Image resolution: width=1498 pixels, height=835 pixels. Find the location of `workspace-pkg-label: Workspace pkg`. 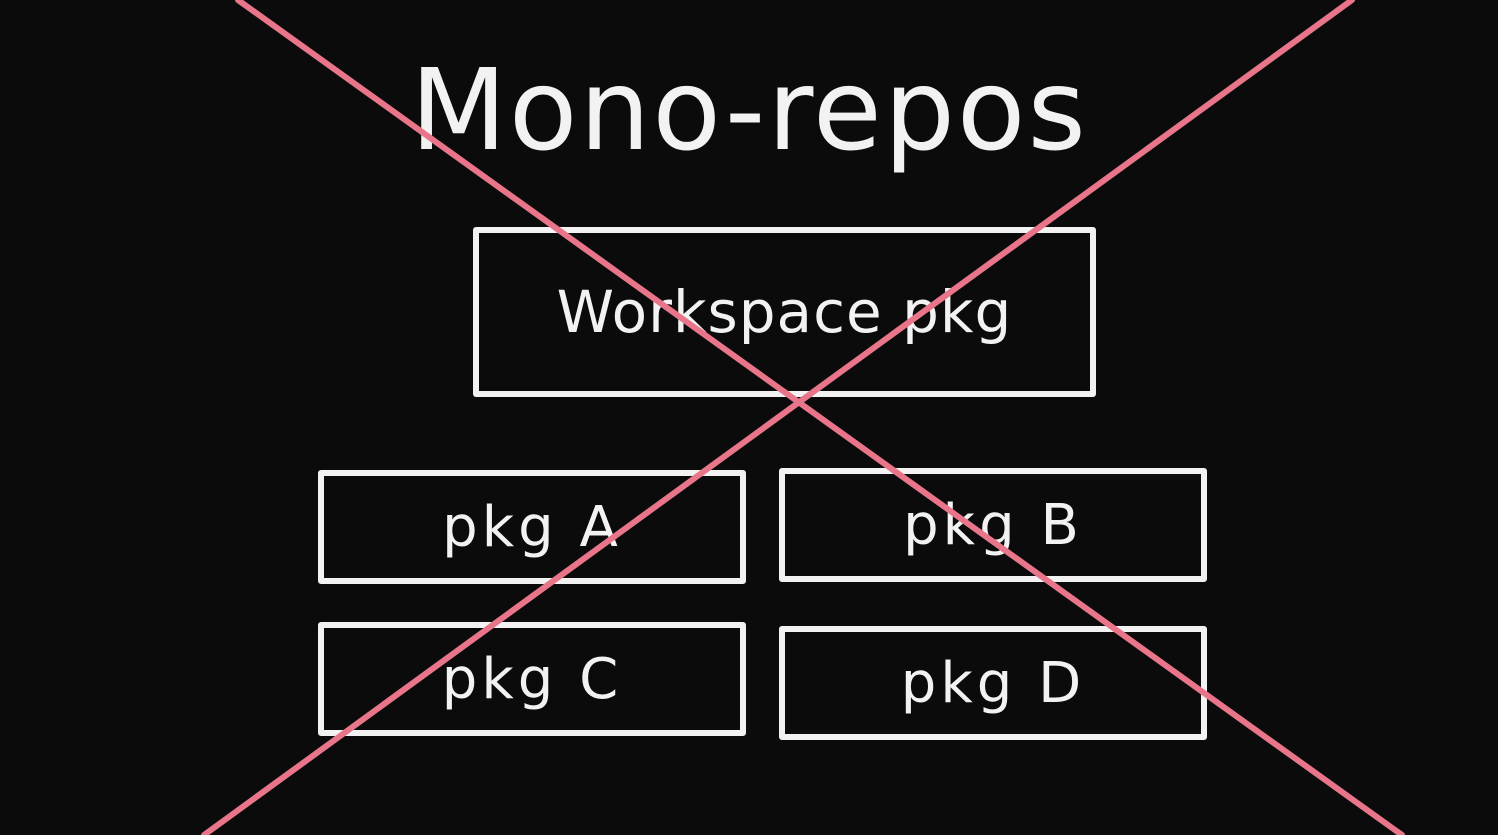

workspace-pkg-label: Workspace pkg is located at coordinates (784, 312).